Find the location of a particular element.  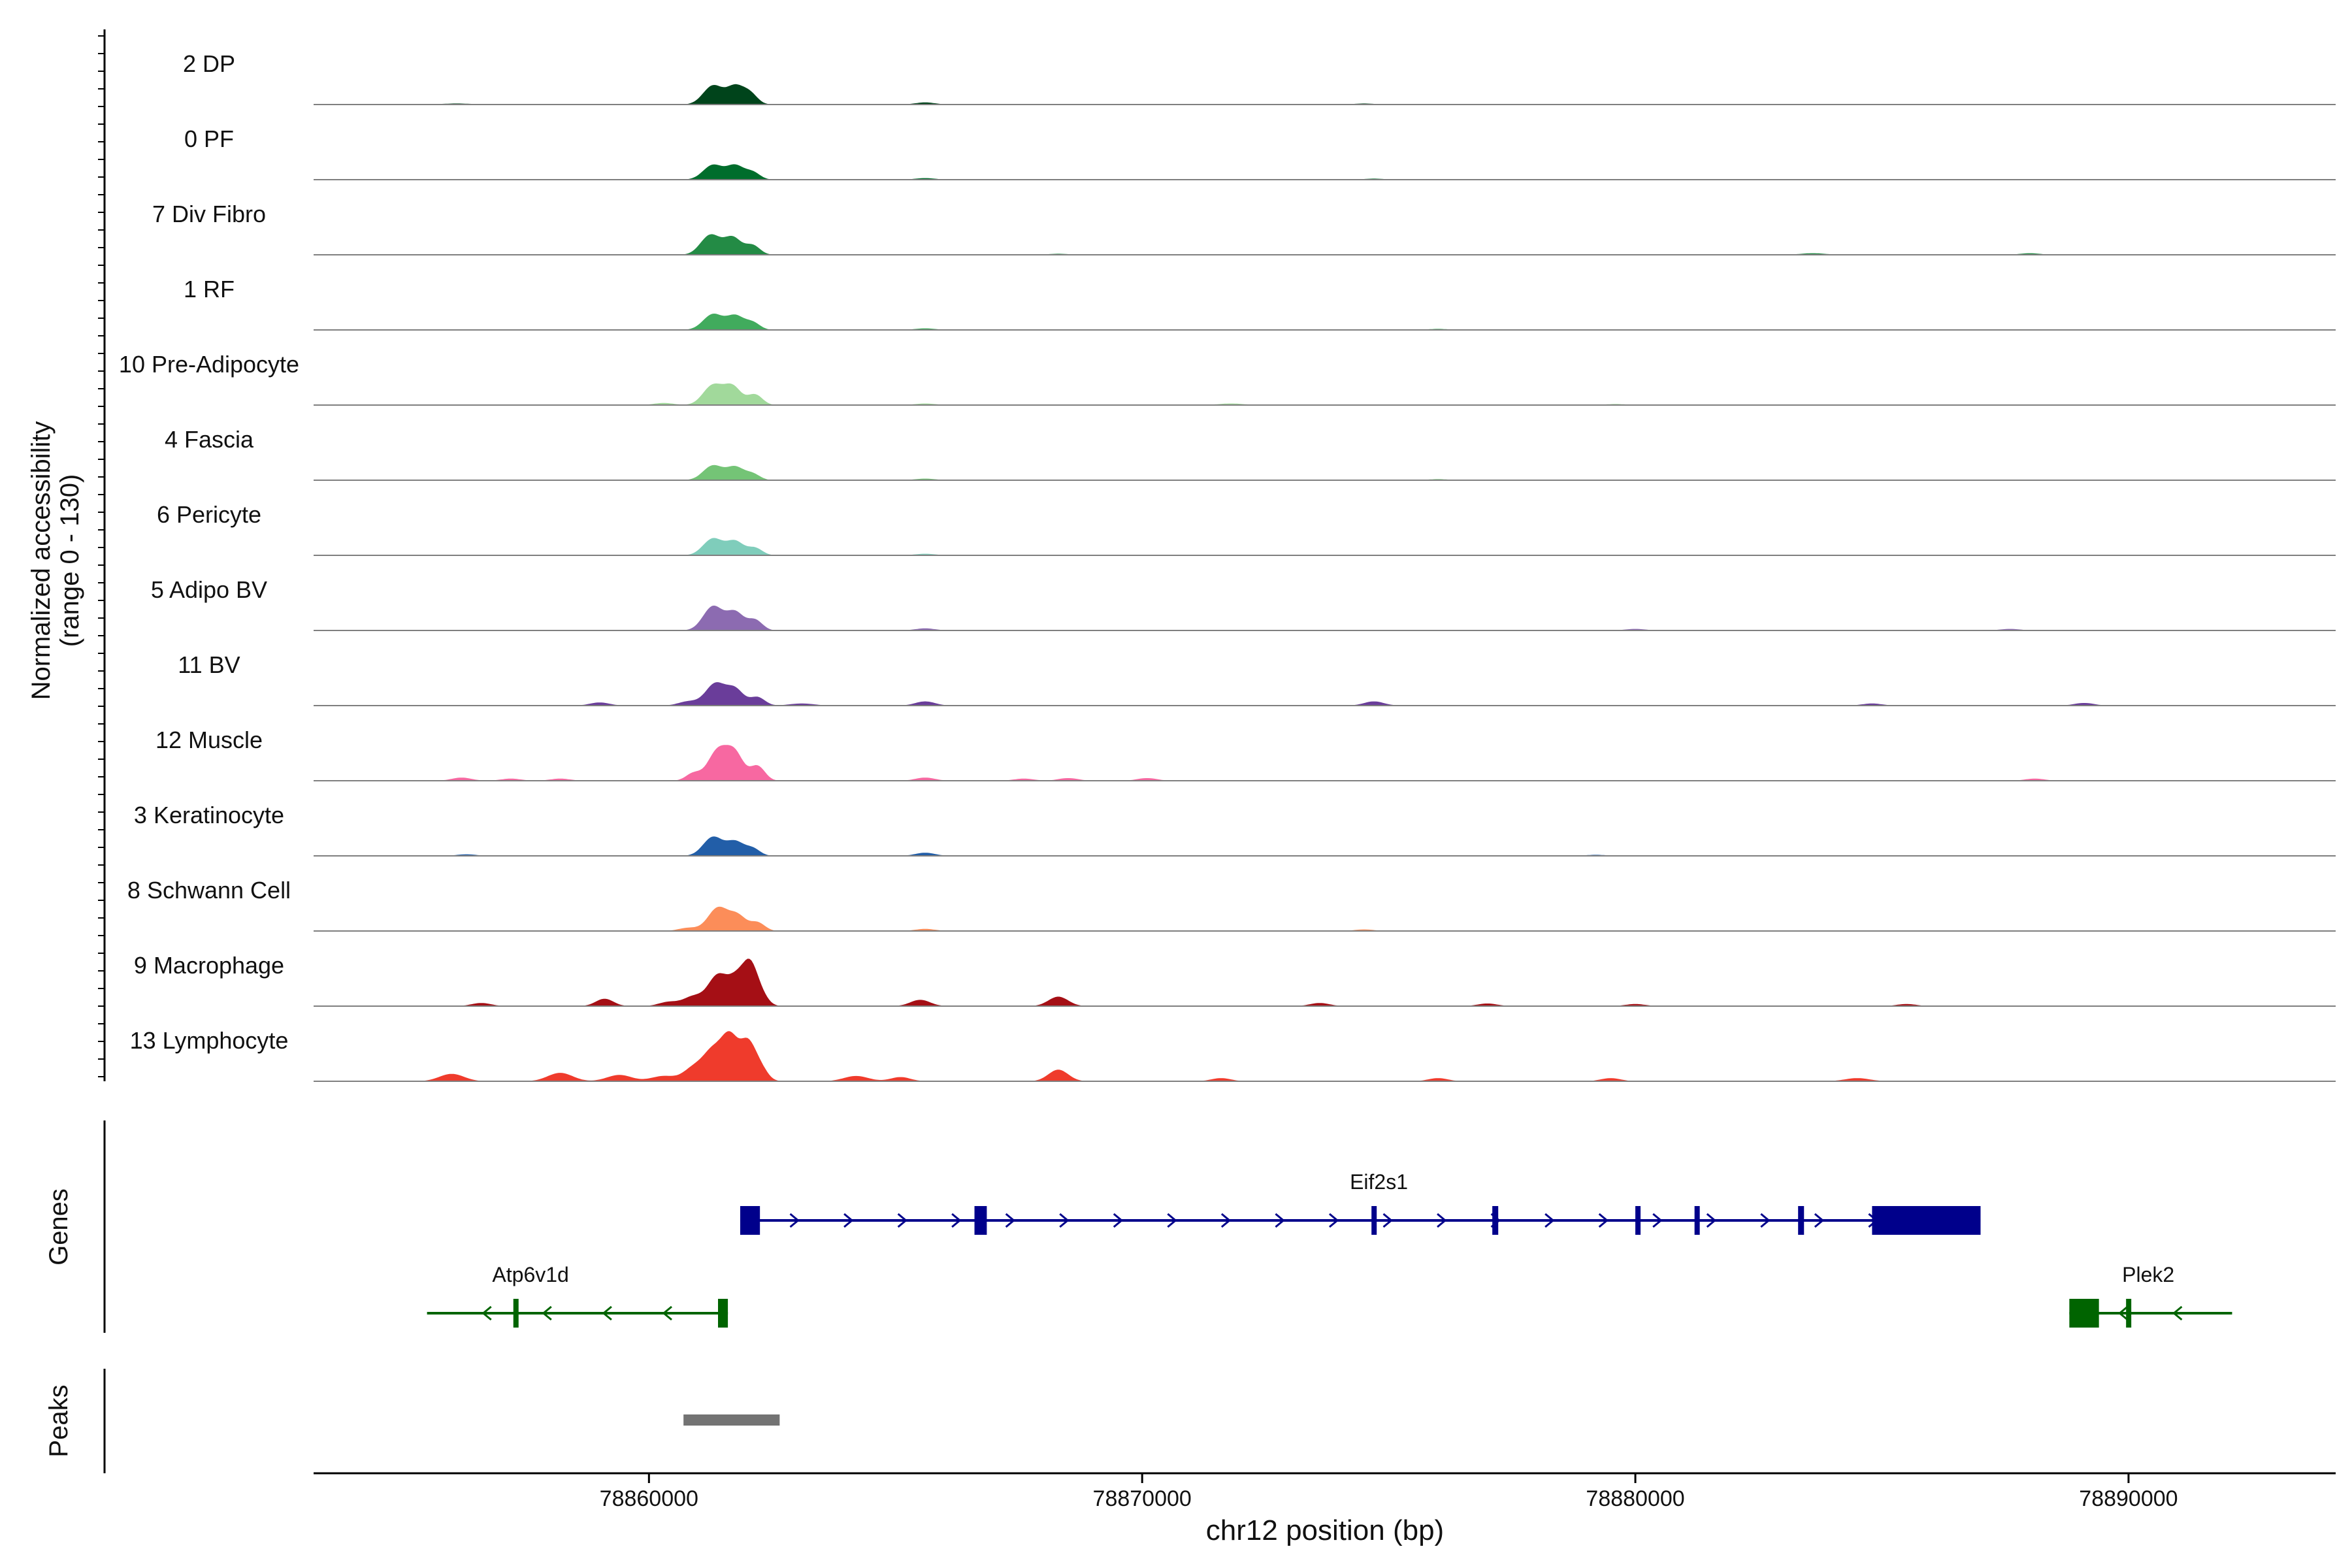

x-tick-label: 78880000 is located at coordinates (1635, 1498).